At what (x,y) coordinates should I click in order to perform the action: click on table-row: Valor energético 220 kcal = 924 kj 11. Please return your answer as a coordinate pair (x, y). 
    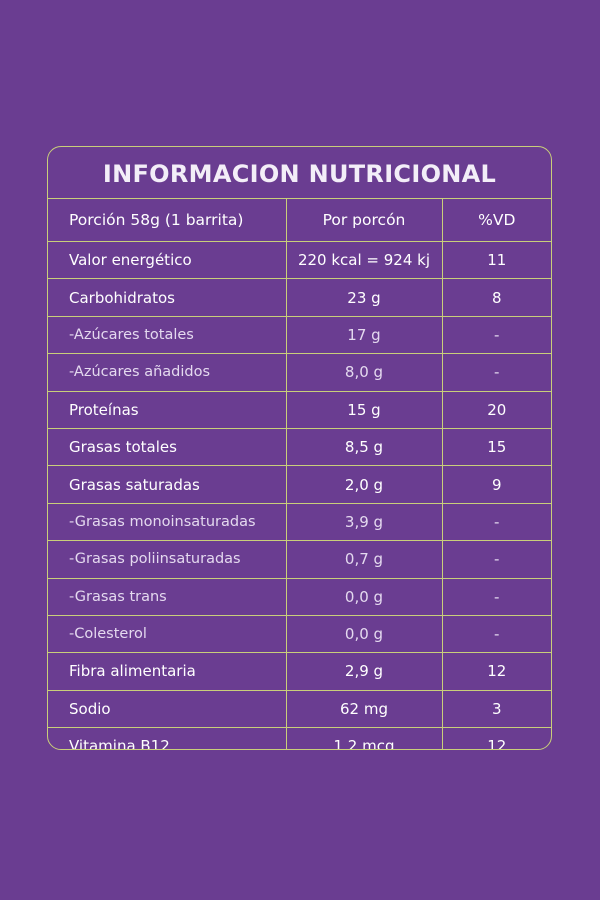
    Looking at the image, I should click on (299, 260).